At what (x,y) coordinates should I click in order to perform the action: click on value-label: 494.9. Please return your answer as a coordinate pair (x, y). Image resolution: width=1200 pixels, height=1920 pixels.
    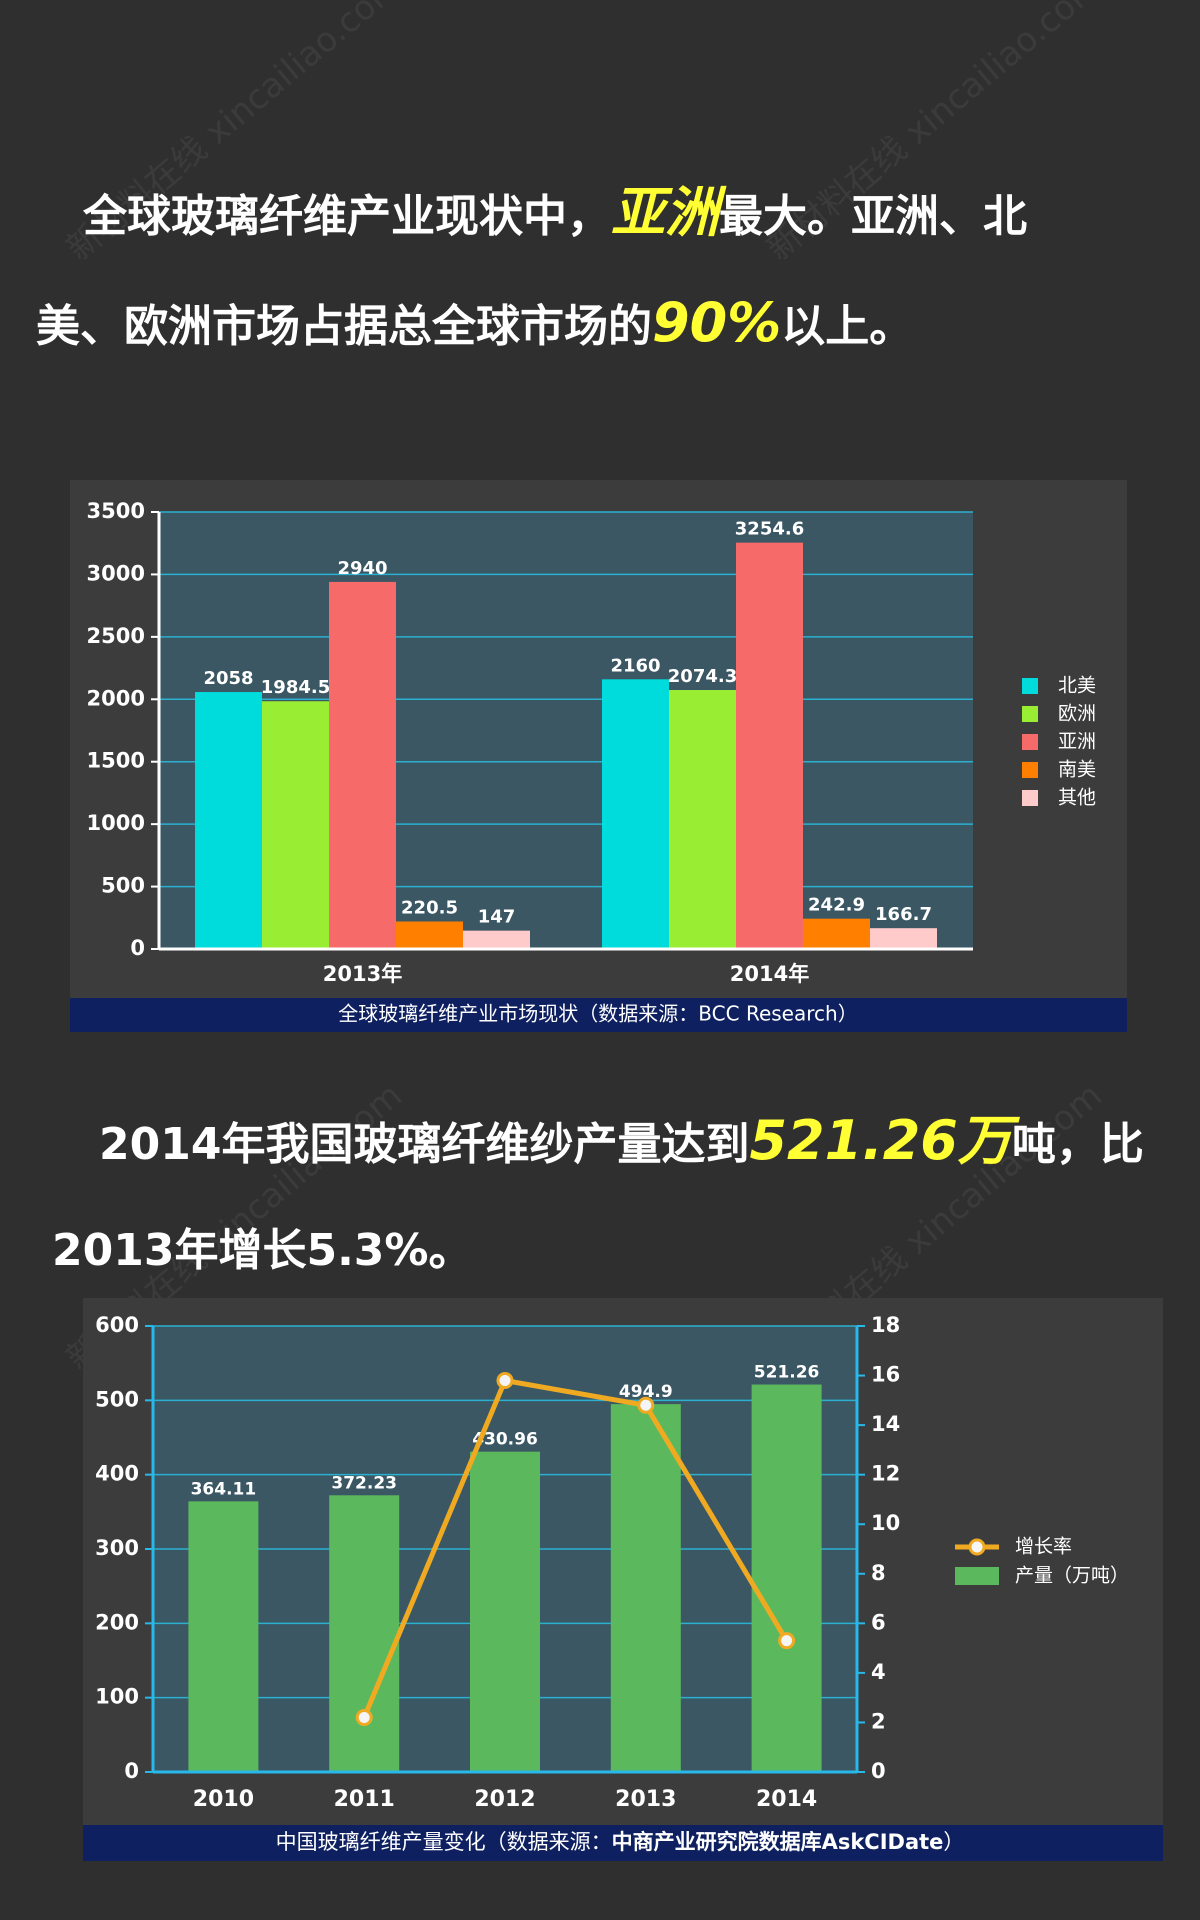
    Looking at the image, I should click on (646, 1392).